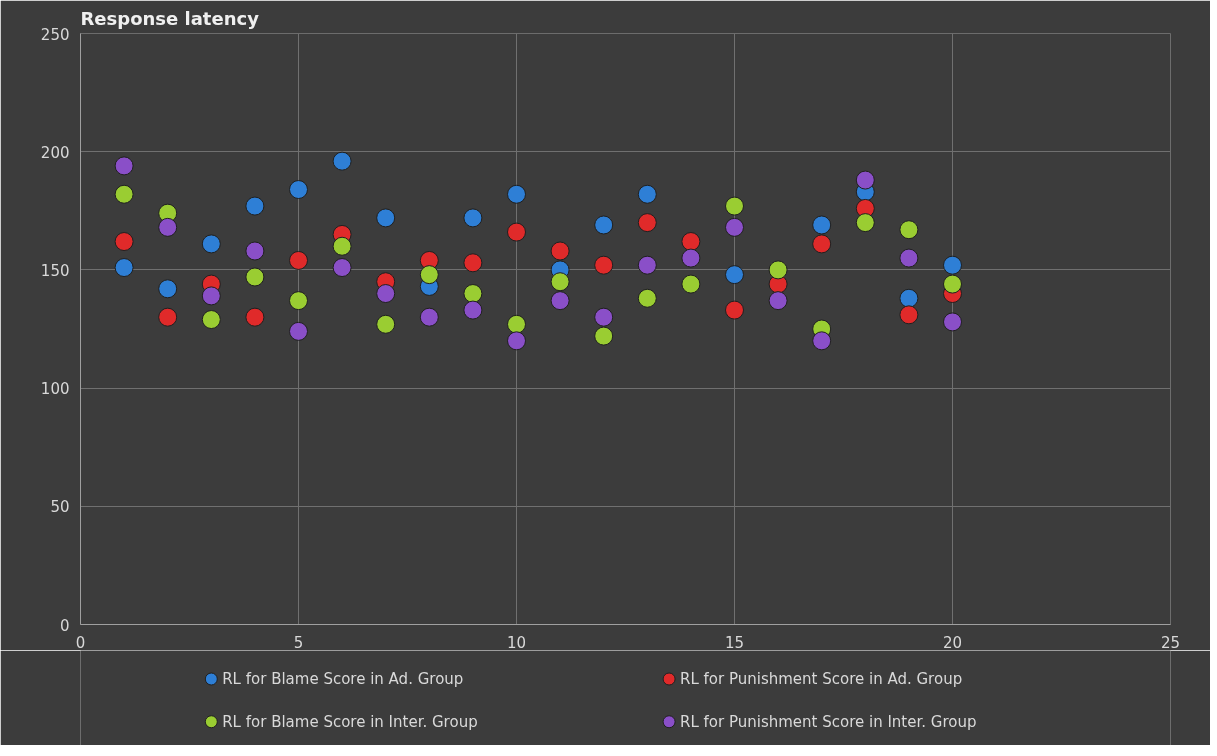  I want to click on x-tick-label: 15, so click(734, 642).